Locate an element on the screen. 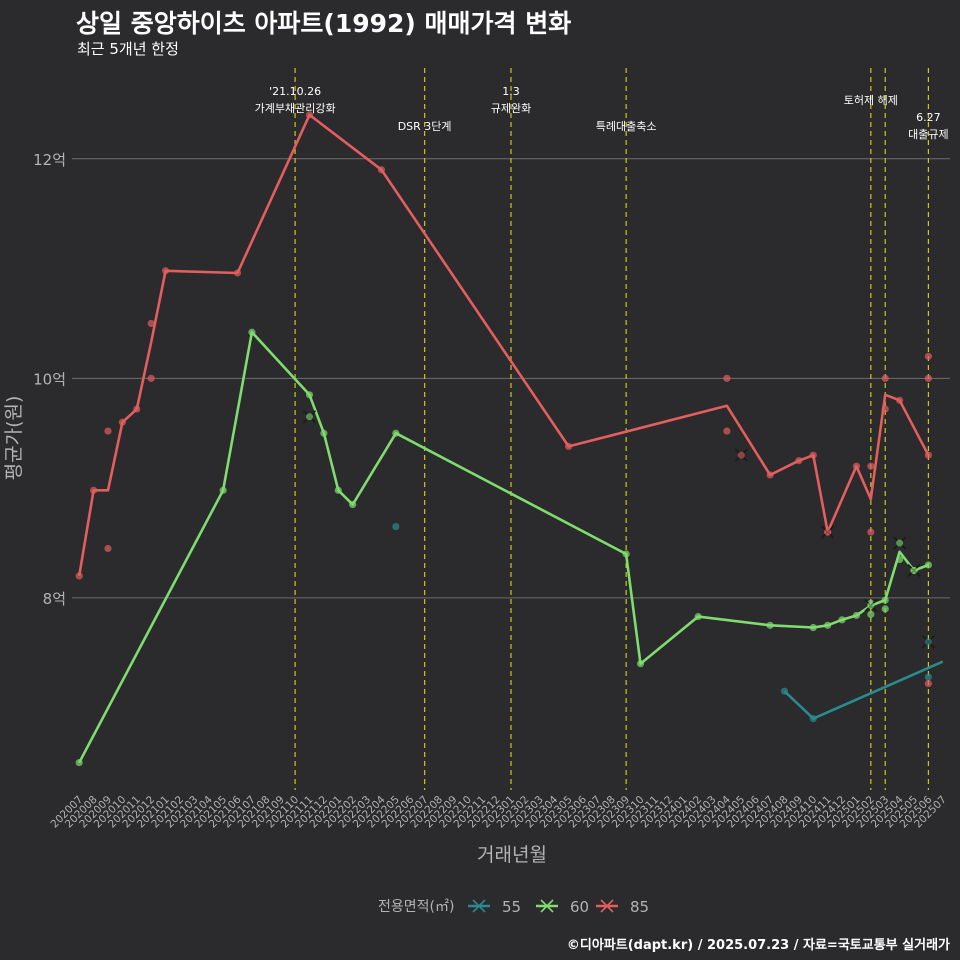  x-axis-title: 거래년월 is located at coordinates (512, 855).